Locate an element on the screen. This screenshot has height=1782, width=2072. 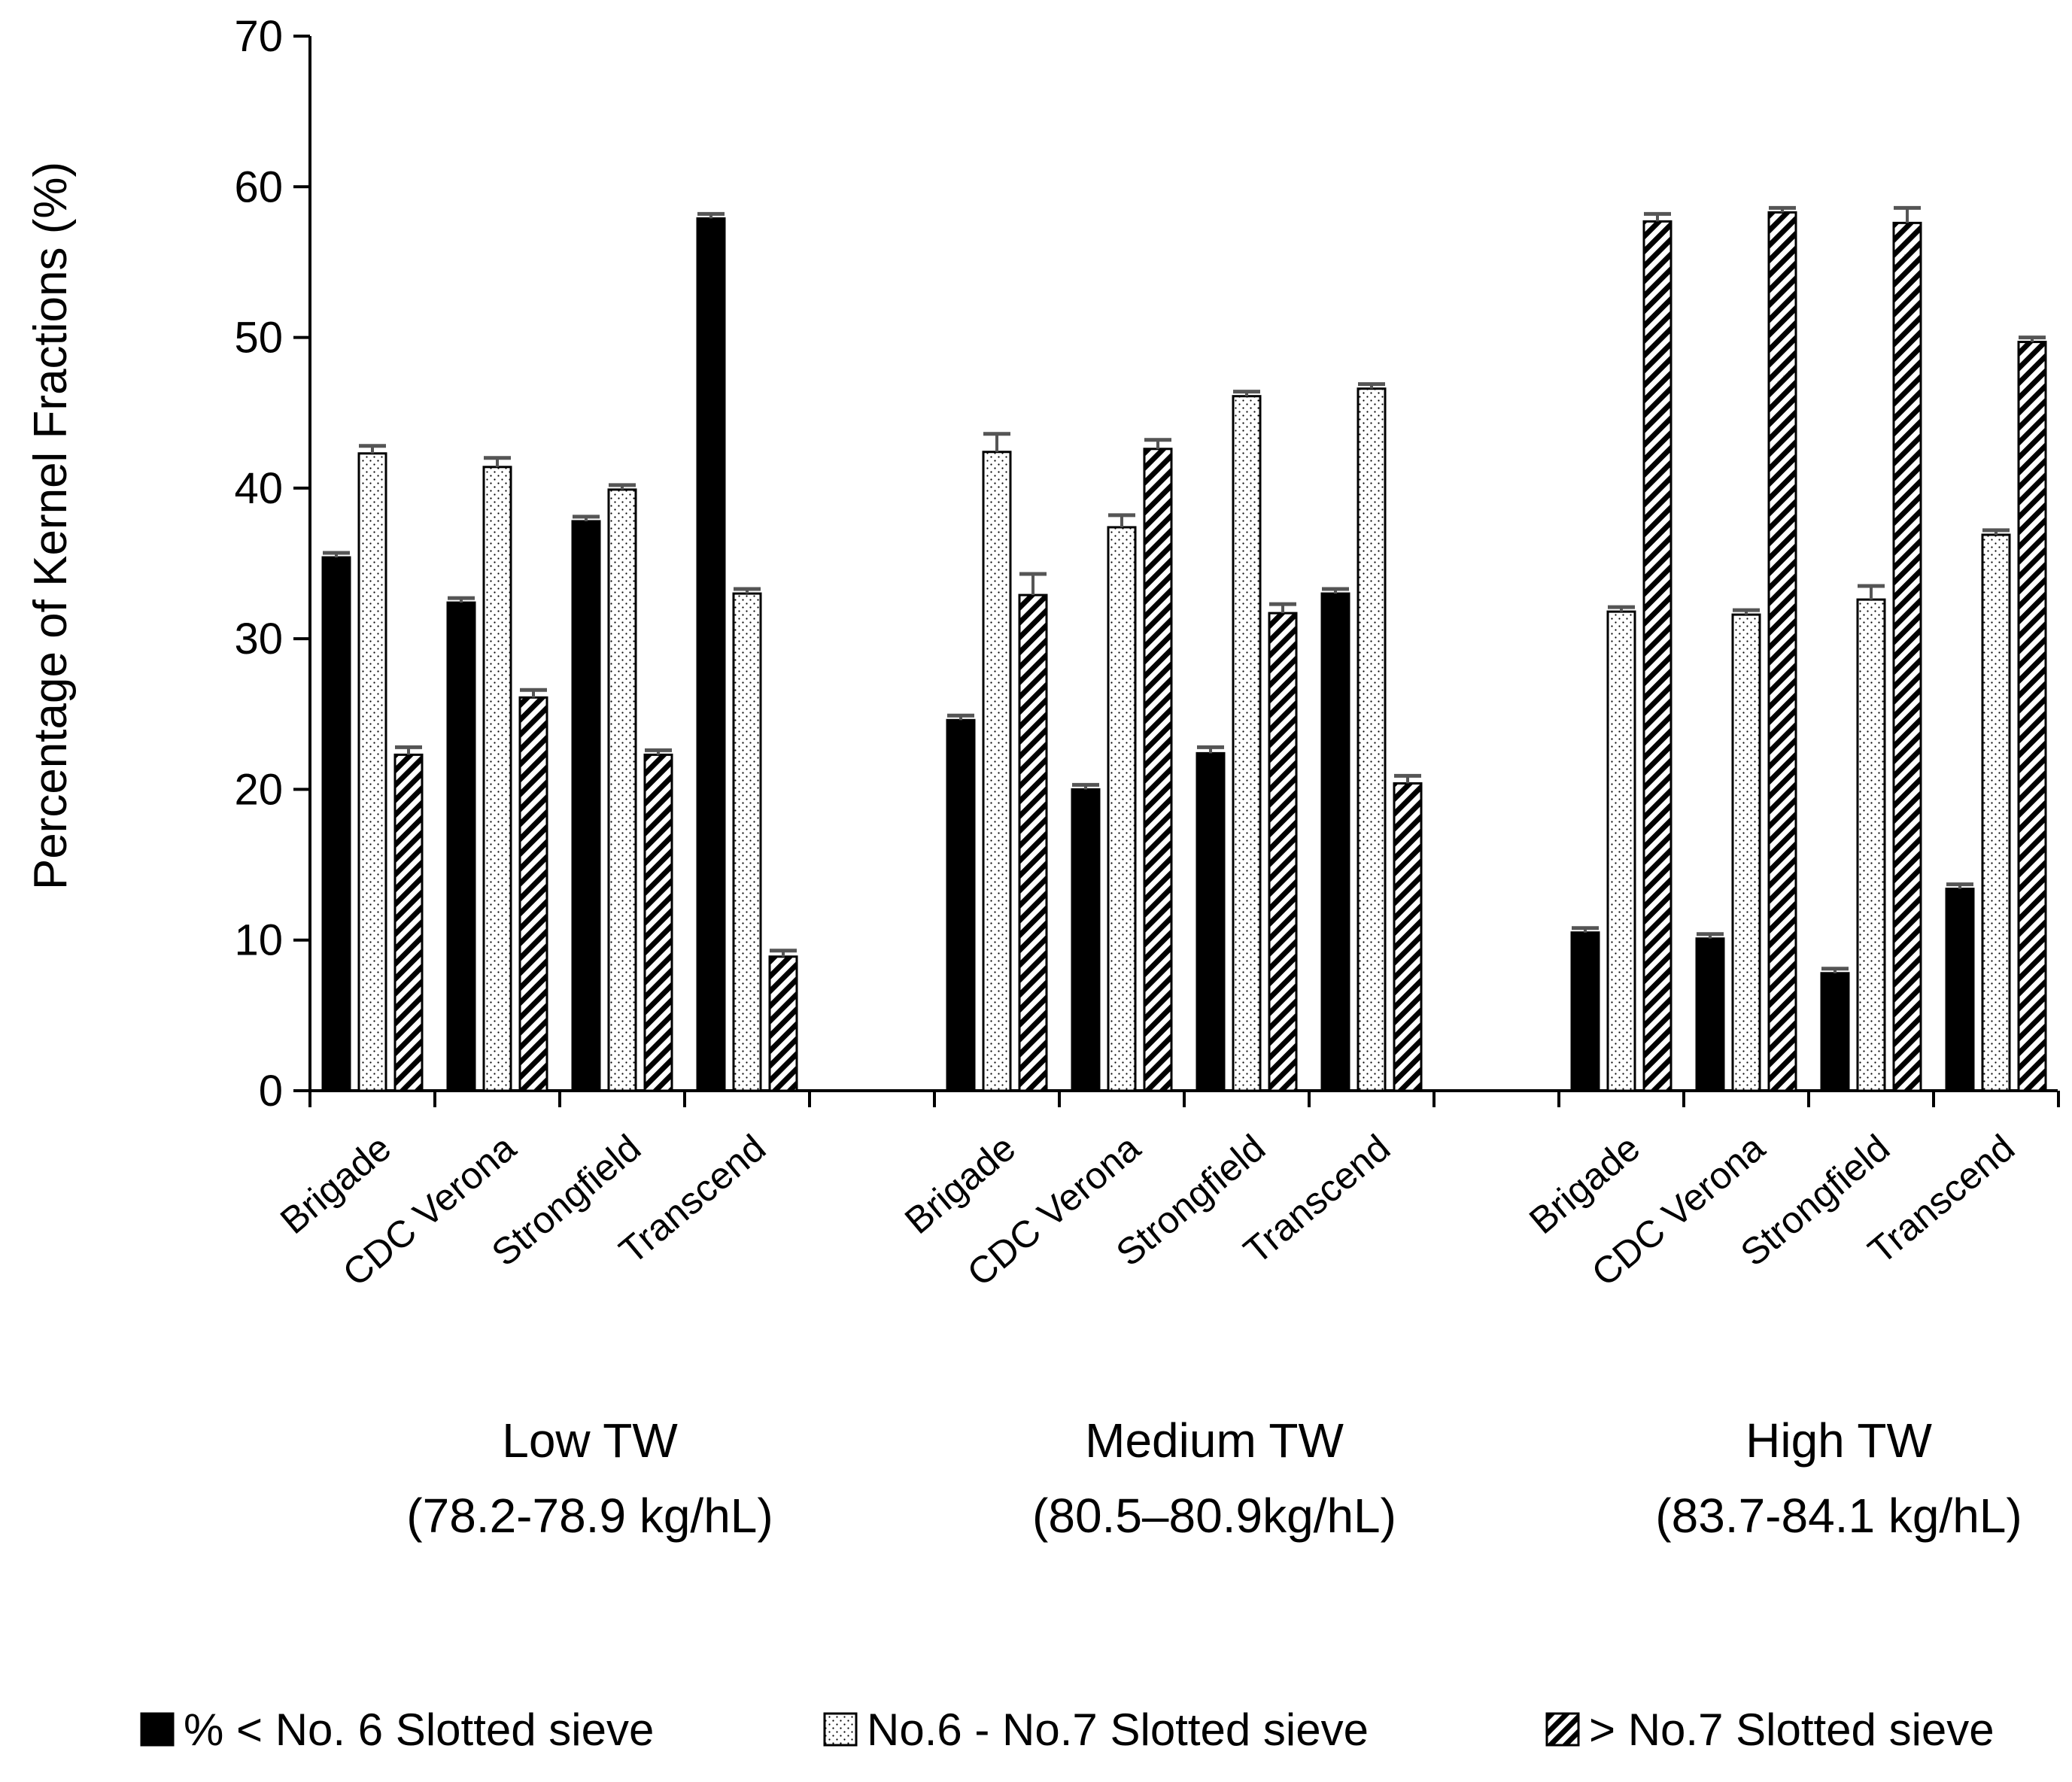
legend-swatch-dotted is located at coordinates (840, 1729).